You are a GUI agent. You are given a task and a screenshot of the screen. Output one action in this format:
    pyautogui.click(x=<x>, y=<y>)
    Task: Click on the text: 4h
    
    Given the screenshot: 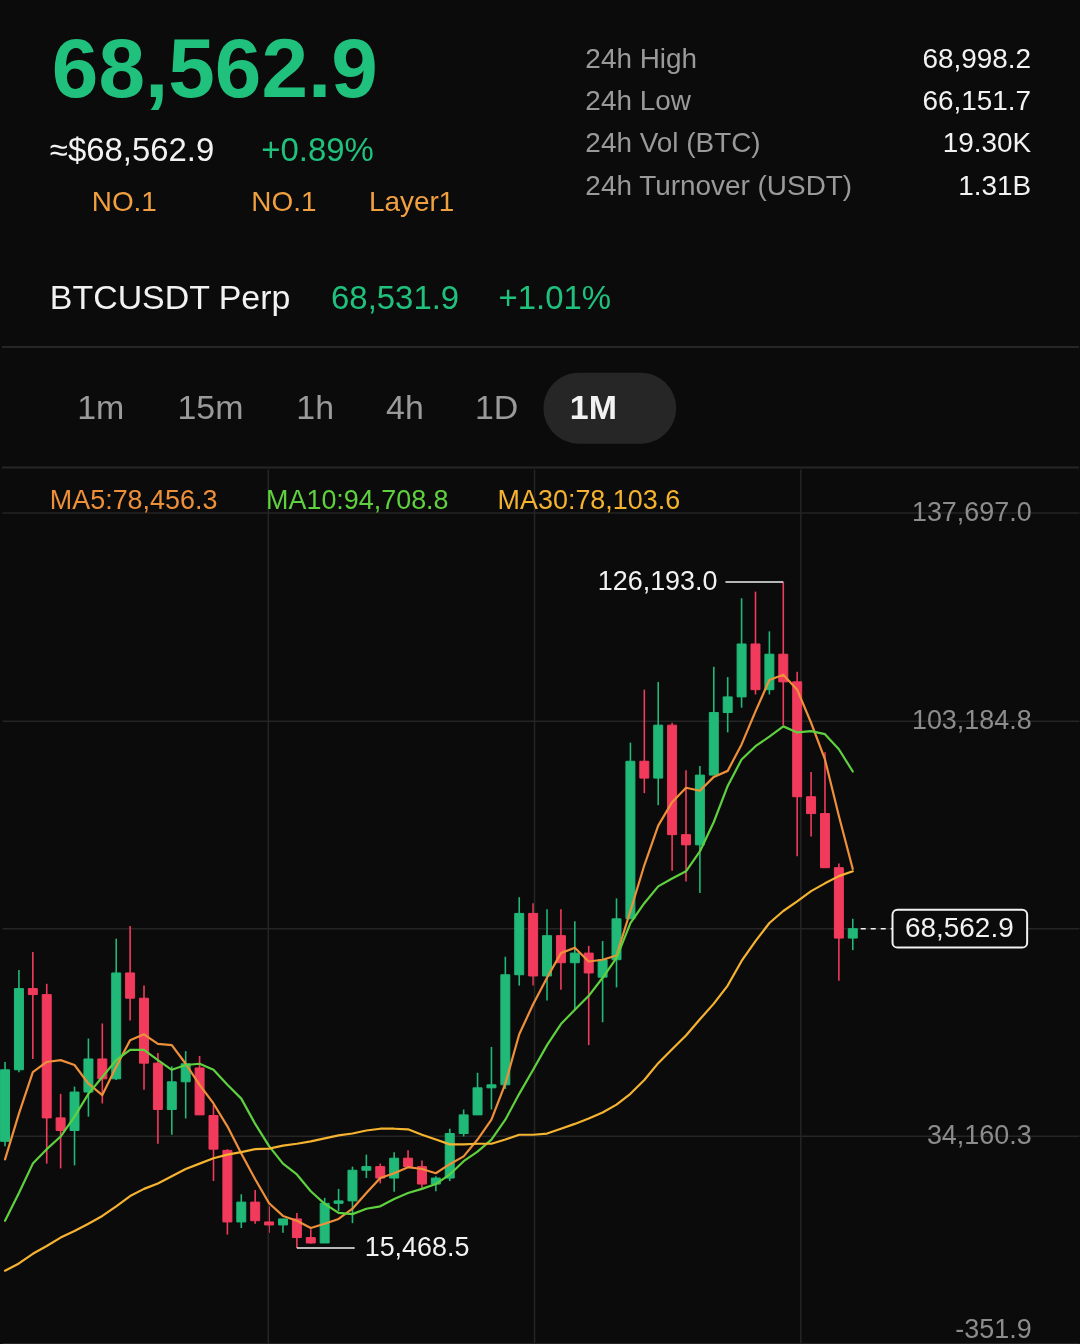 What is the action you would take?
    pyautogui.click(x=405, y=406)
    